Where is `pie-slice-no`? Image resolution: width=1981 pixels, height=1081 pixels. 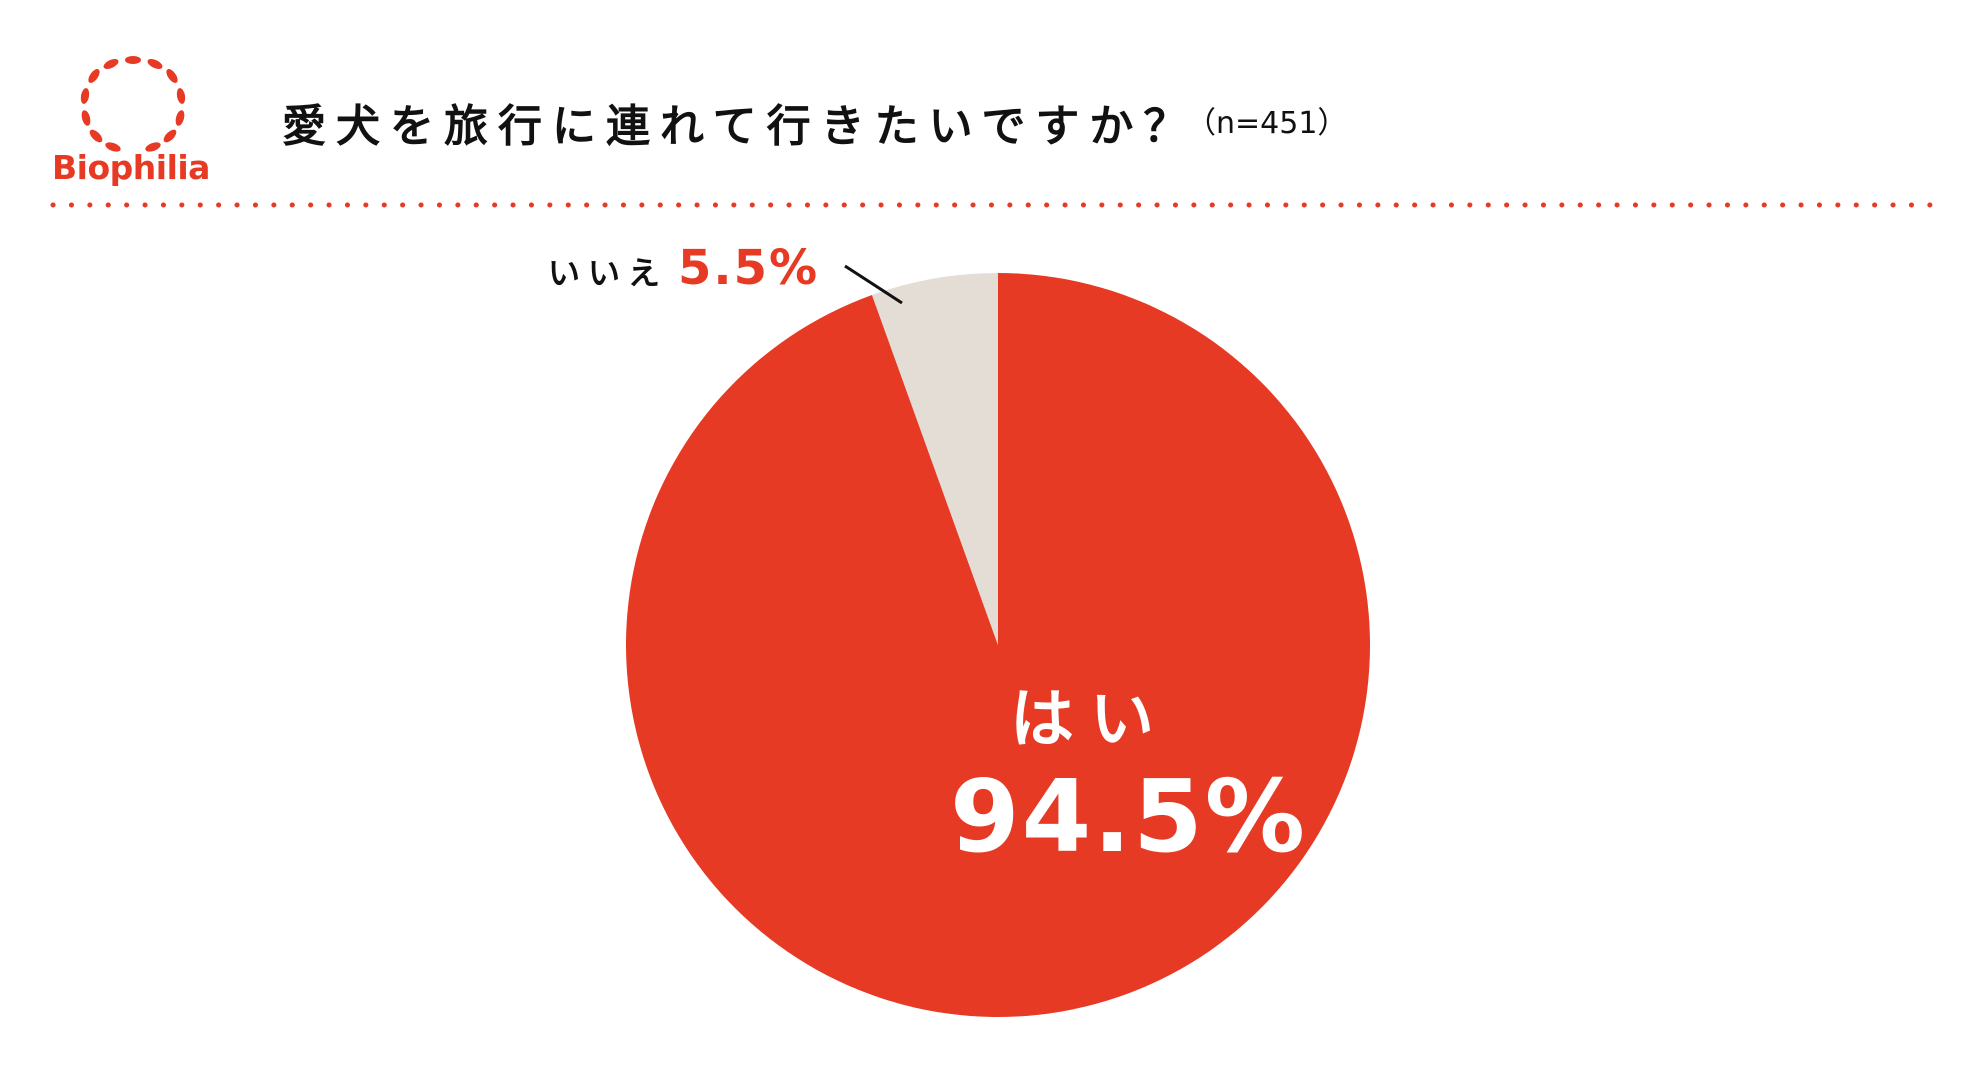
pie-slice-no is located at coordinates (934, 459).